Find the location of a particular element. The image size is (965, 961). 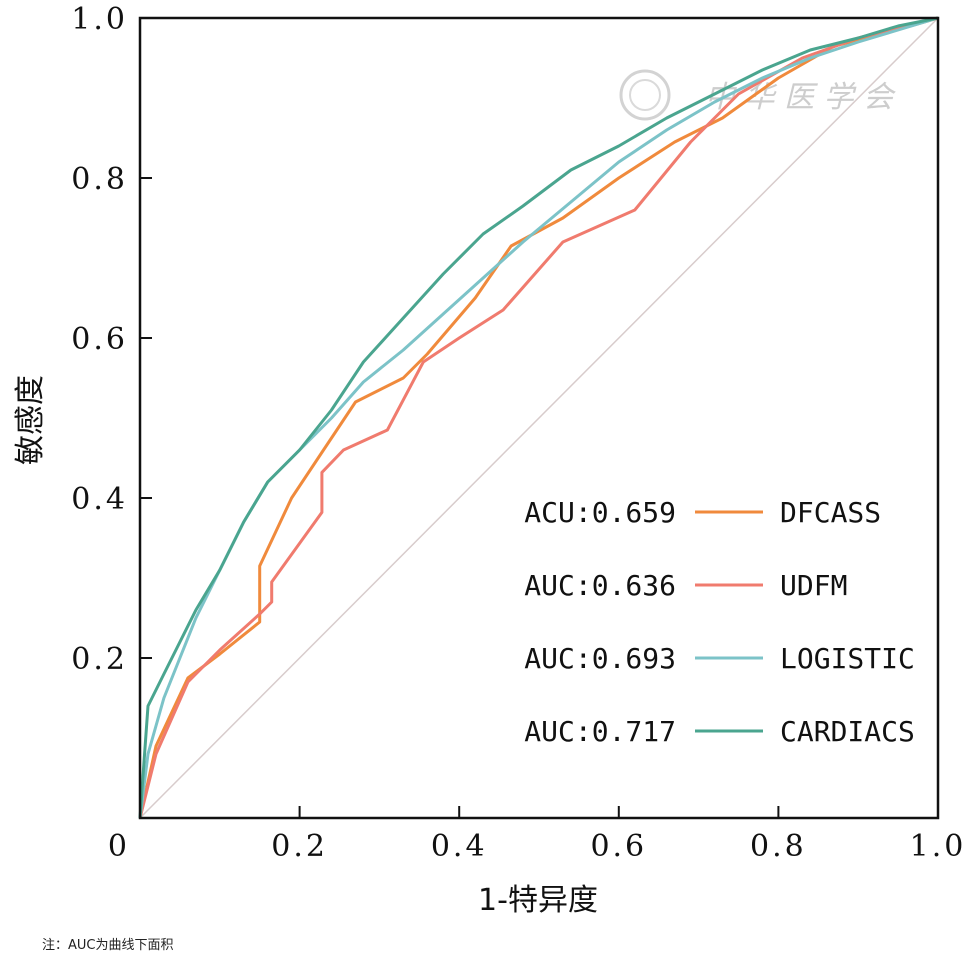

x-tick-label: 0.4 is located at coordinates (459, 846).